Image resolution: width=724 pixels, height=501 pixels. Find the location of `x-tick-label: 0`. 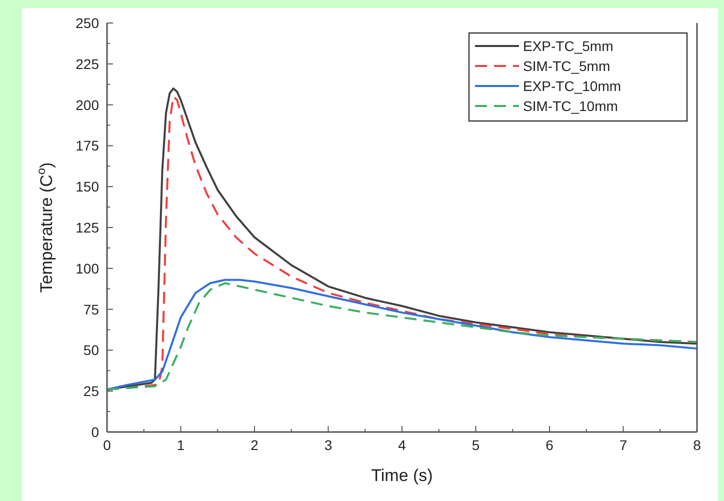

x-tick-label: 0 is located at coordinates (107, 445).